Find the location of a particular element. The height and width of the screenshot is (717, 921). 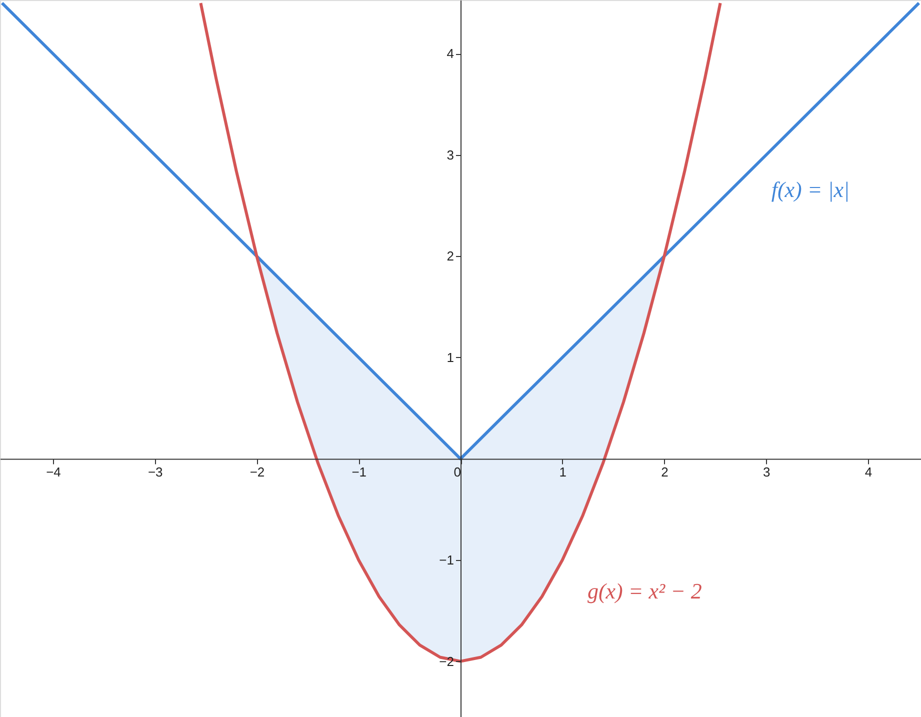

x-tick-label: 4 is located at coordinates (868, 472).